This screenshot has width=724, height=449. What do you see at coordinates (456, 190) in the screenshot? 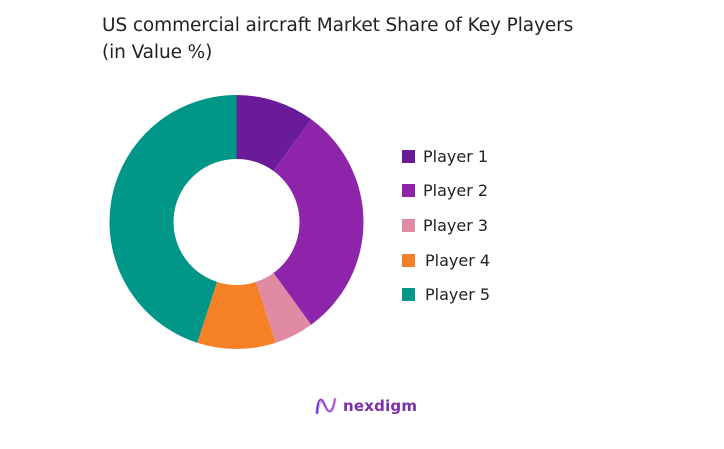
I see `legend-label: Player 2` at bounding box center [456, 190].